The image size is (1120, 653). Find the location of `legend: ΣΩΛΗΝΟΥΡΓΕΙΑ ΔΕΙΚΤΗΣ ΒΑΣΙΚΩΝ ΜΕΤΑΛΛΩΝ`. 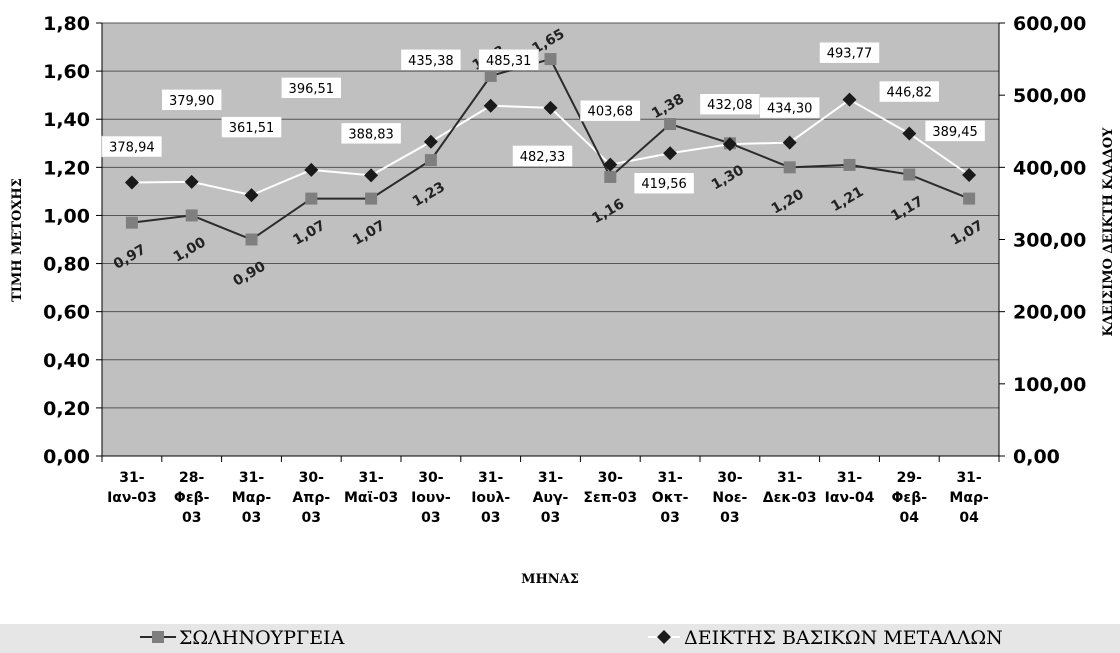

legend: ΣΩΛΗΝΟΥΡΓΕΙΑ ΔΕΙΚΤΗΣ ΒΑΣΙΚΩΝ ΜΕΤΑΛΛΩΝ is located at coordinates (560, 638).